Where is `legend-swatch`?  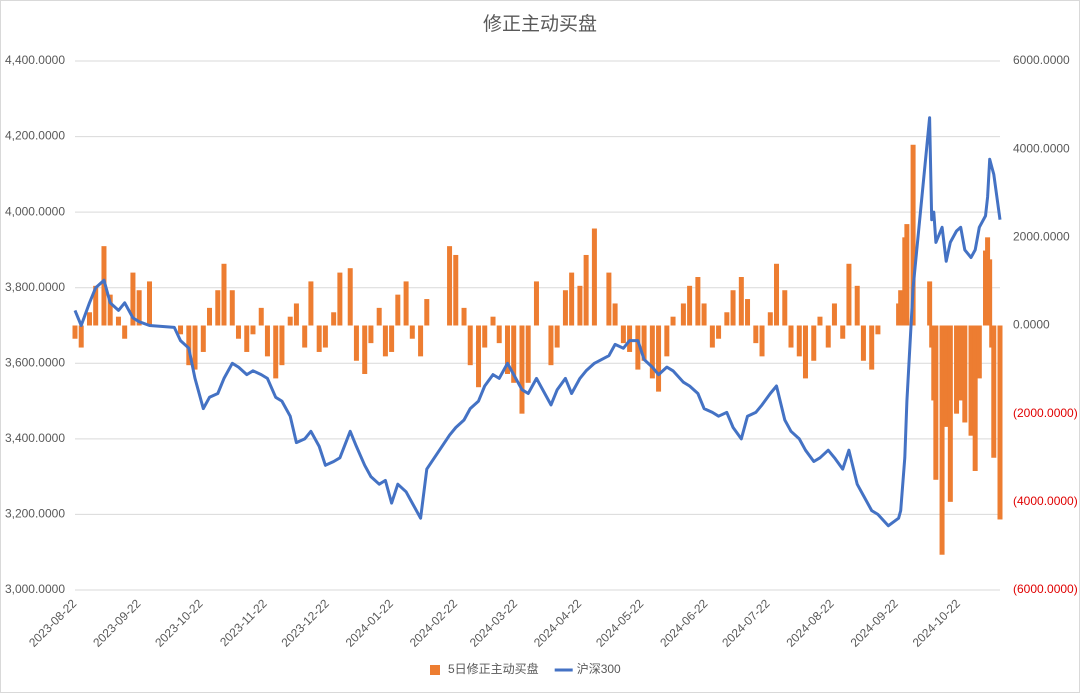
legend-swatch is located at coordinates (435, 670).